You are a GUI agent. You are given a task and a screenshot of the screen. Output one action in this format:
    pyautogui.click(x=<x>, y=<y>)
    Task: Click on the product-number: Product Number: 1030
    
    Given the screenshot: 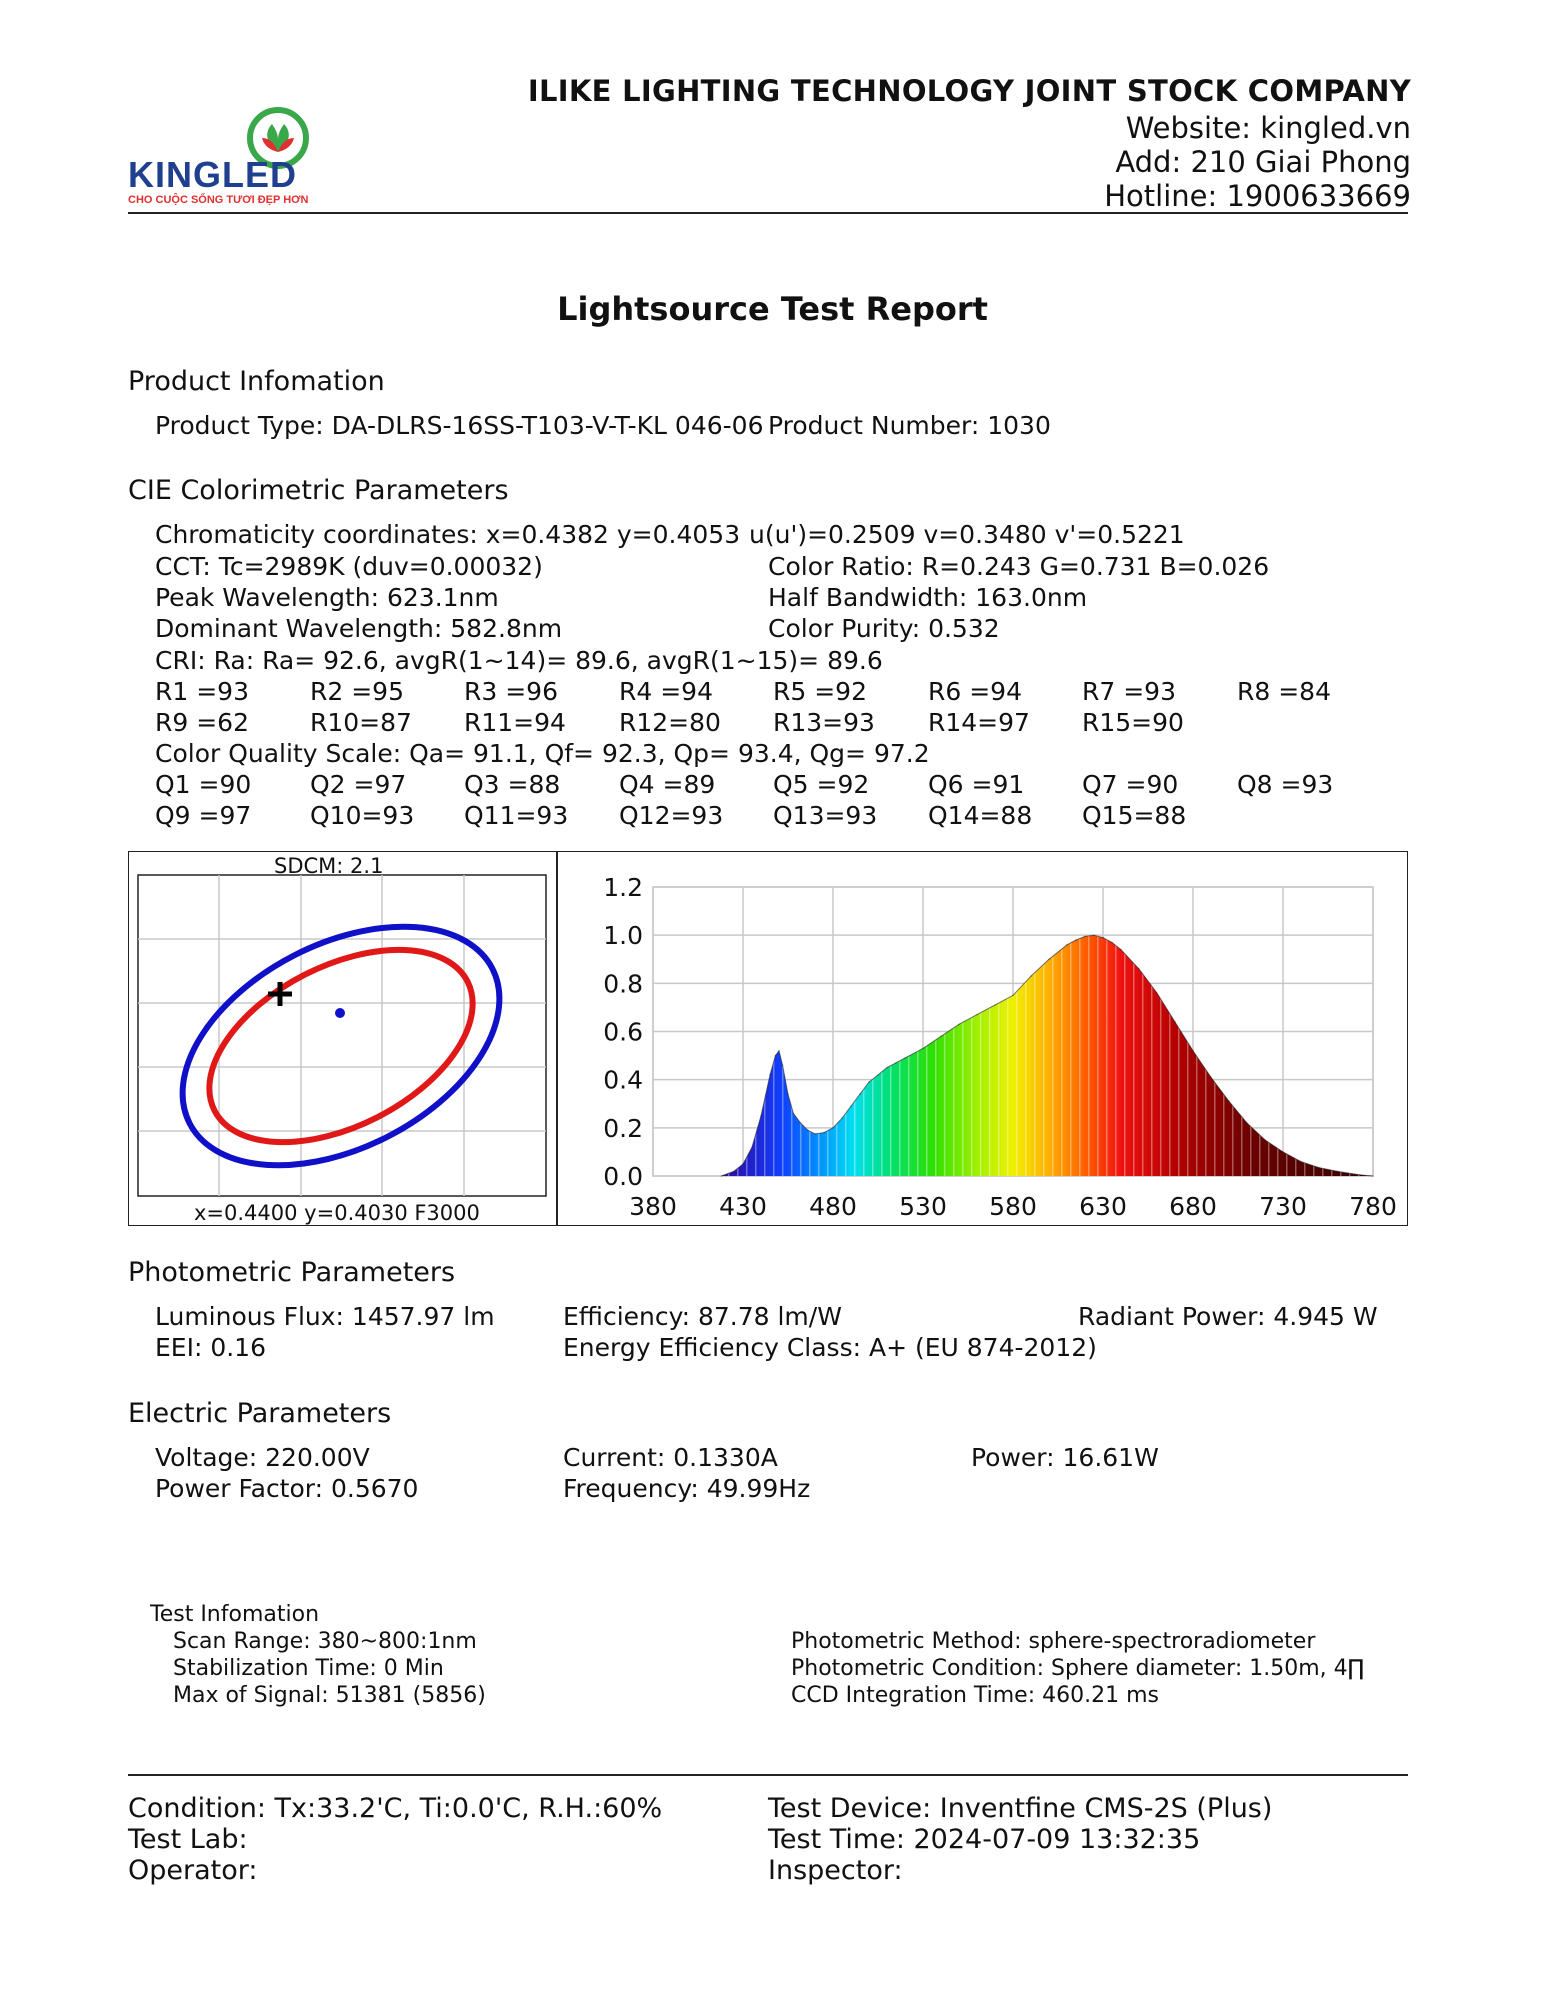 What is the action you would take?
    pyautogui.click(x=911, y=426)
    